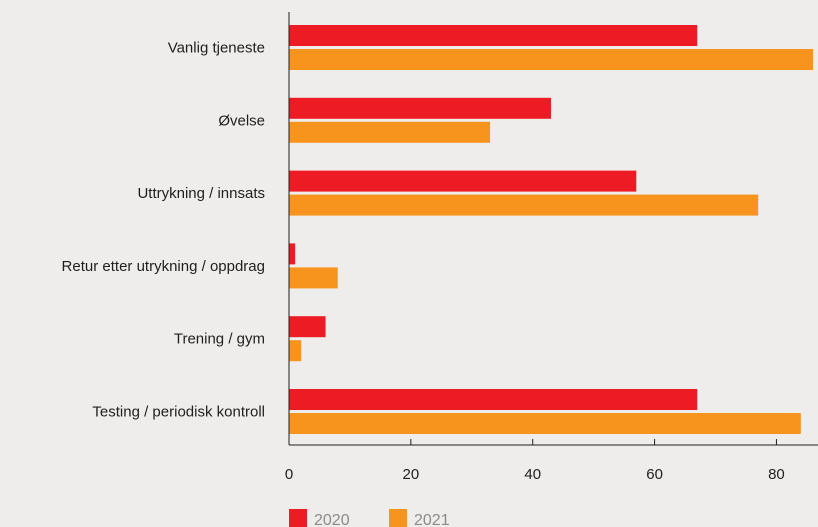  I want to click on legend: 2020 2021, so click(369, 518).